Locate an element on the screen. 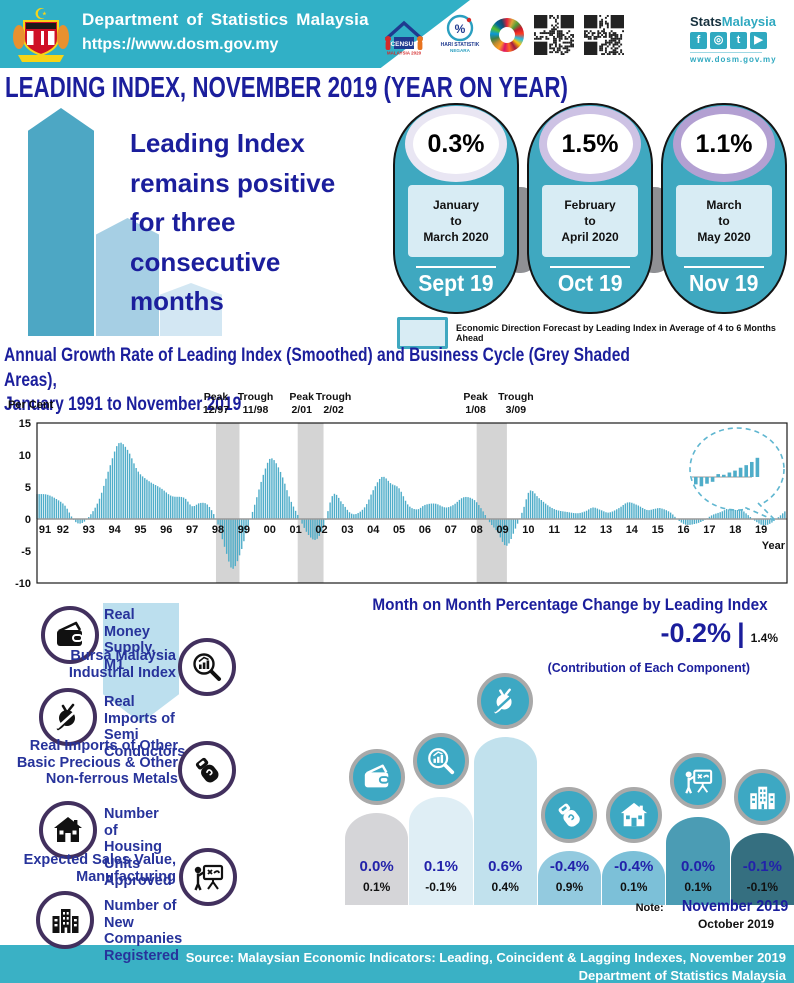 Image resolution: width=794 pixels, height=983 pixels. forecast-capsule-nov: 1.1% March to May 2020 Nov 19 is located at coordinates (724, 208).